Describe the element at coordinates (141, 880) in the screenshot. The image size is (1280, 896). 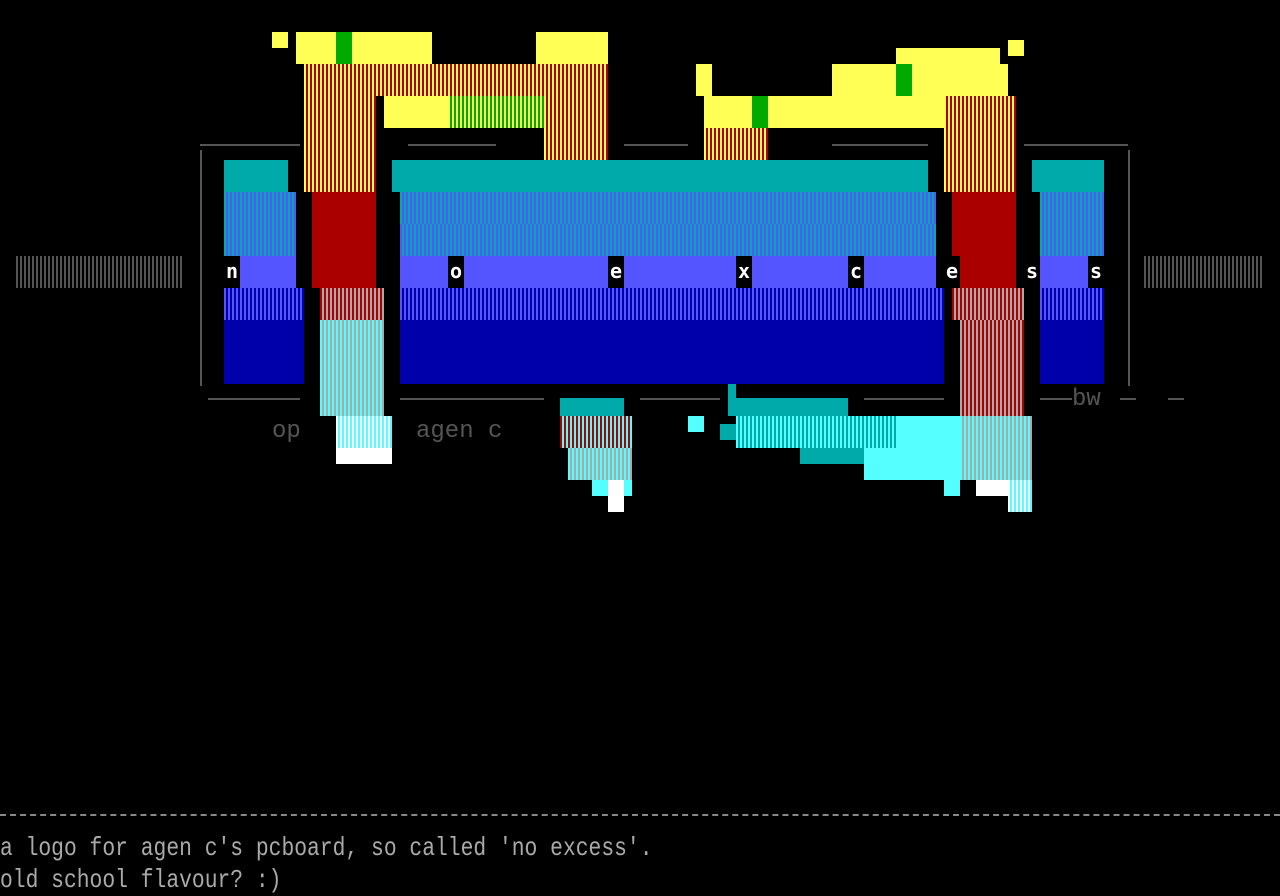
I see `description-line-2: old school flavour? :)` at that location.